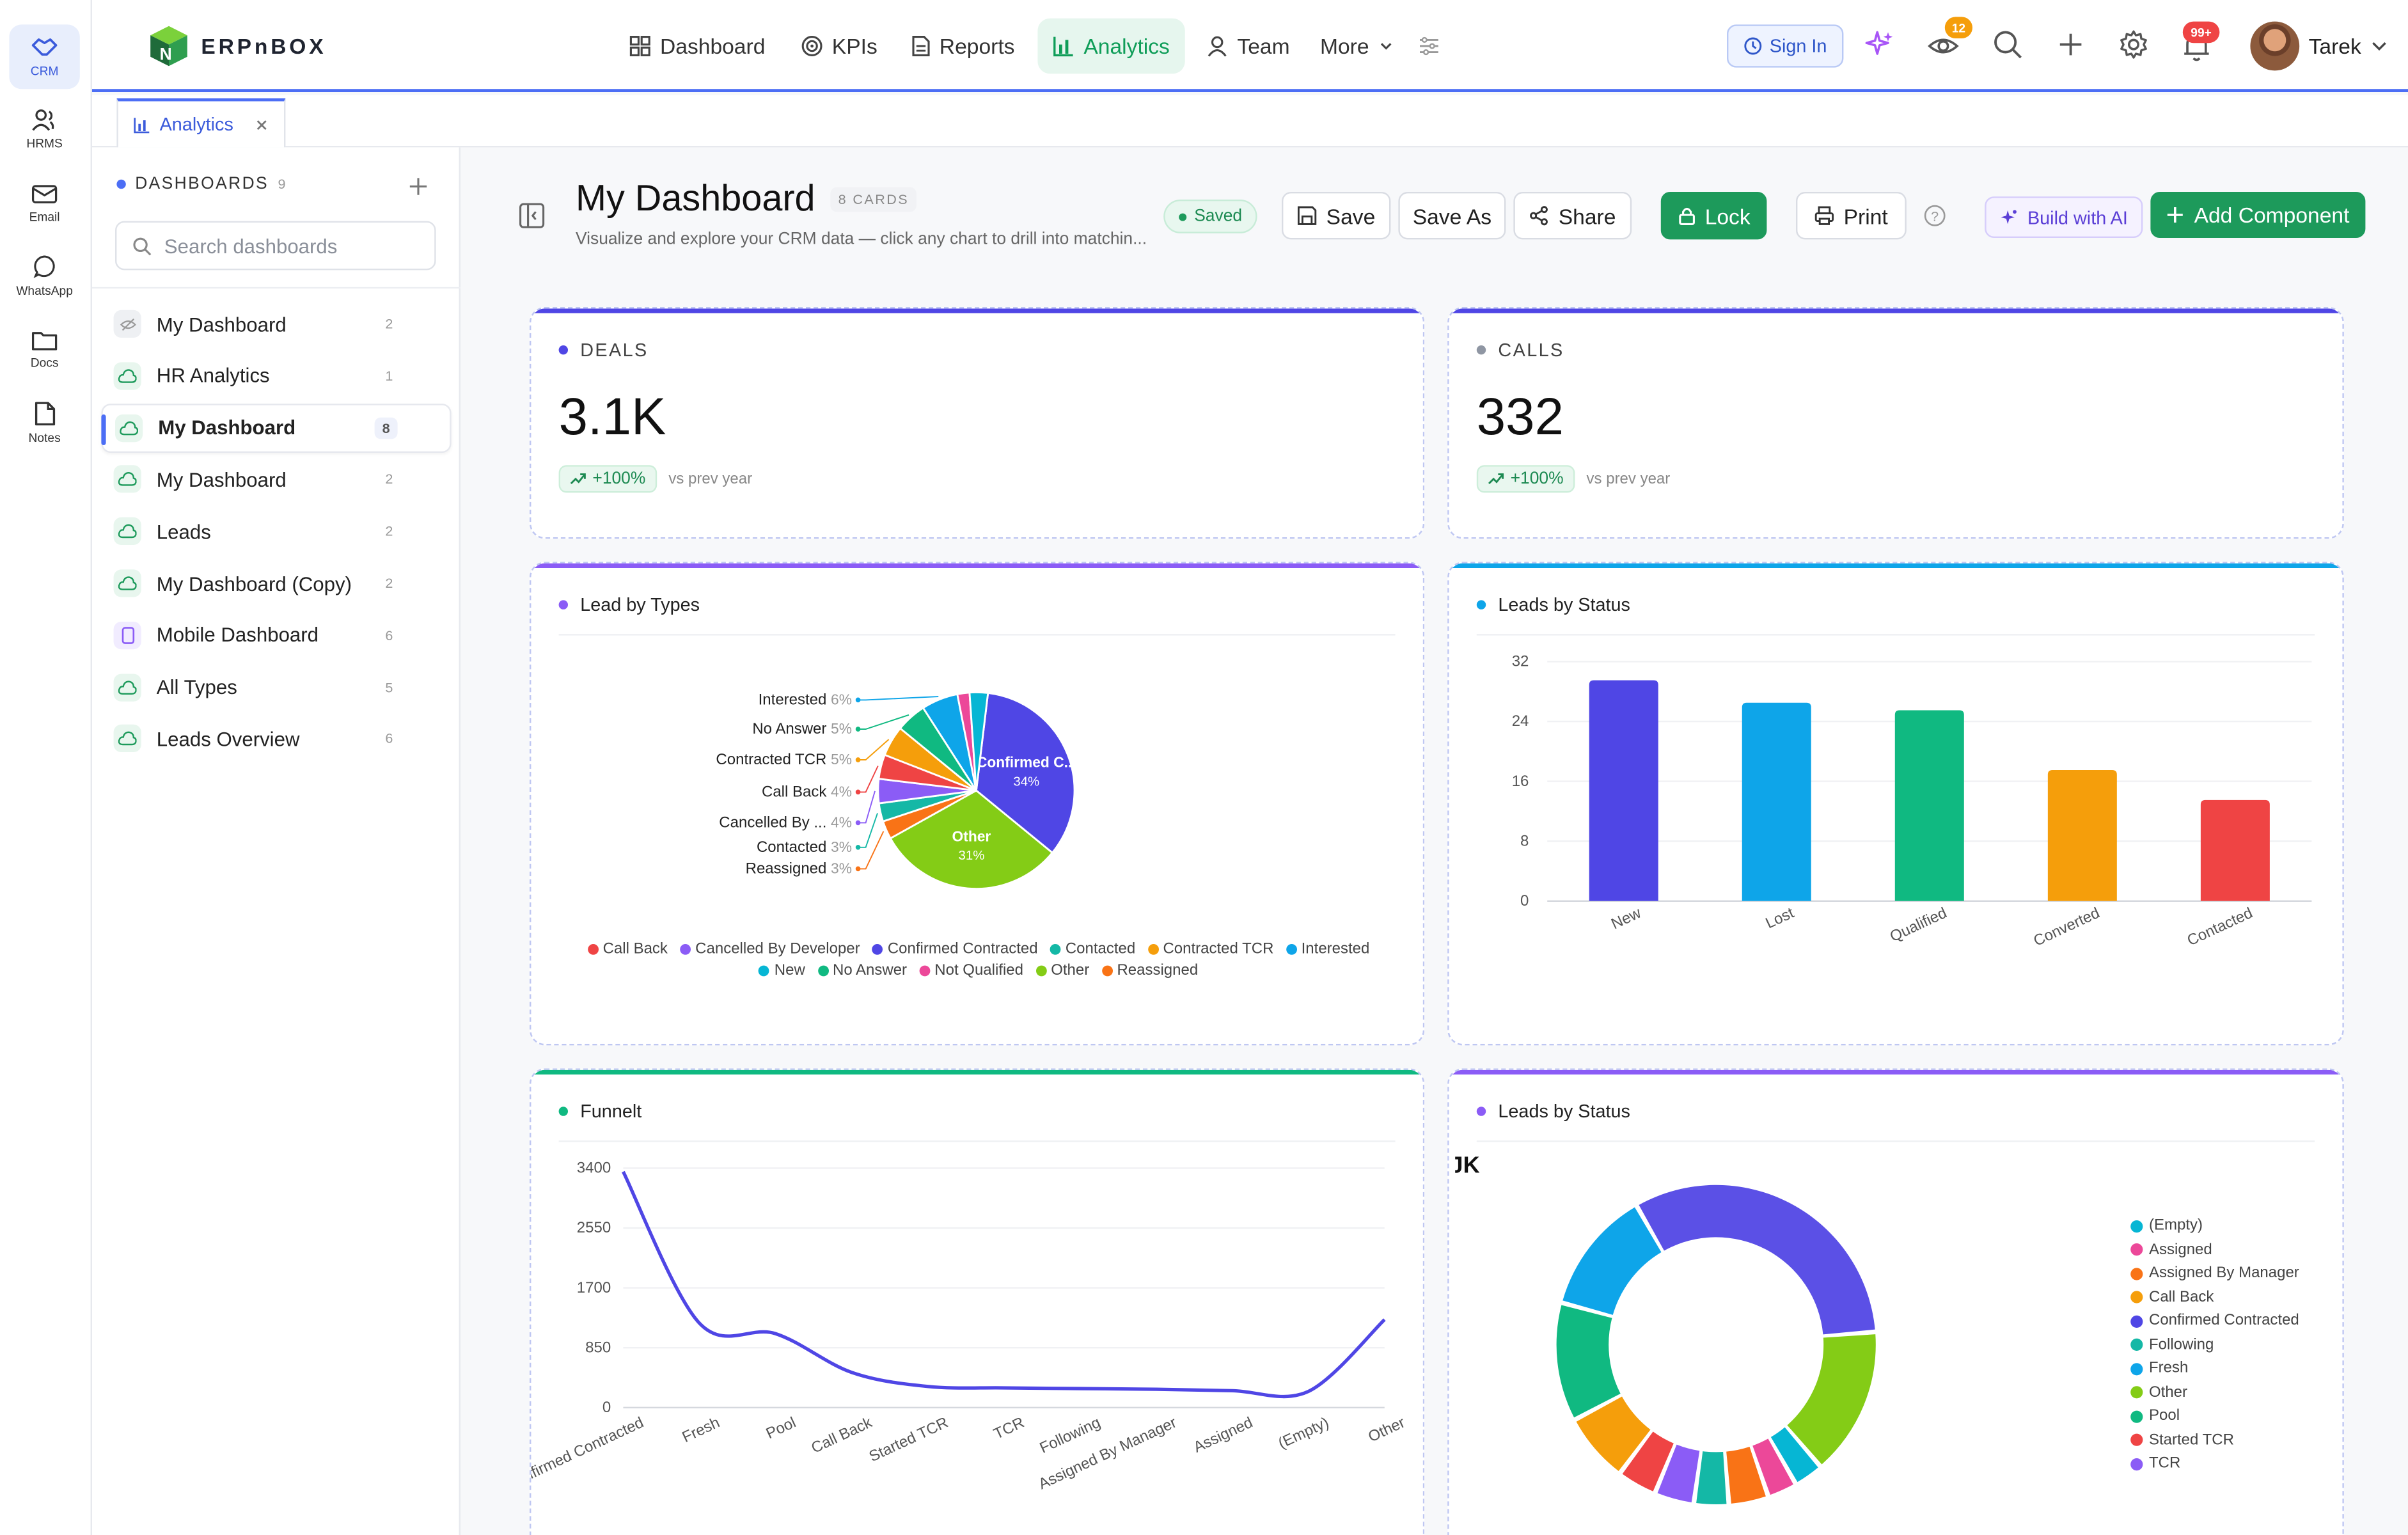 The image size is (2408, 1535). Describe the element at coordinates (1713, 216) in the screenshot. I see `lock-button: Lock` at that location.